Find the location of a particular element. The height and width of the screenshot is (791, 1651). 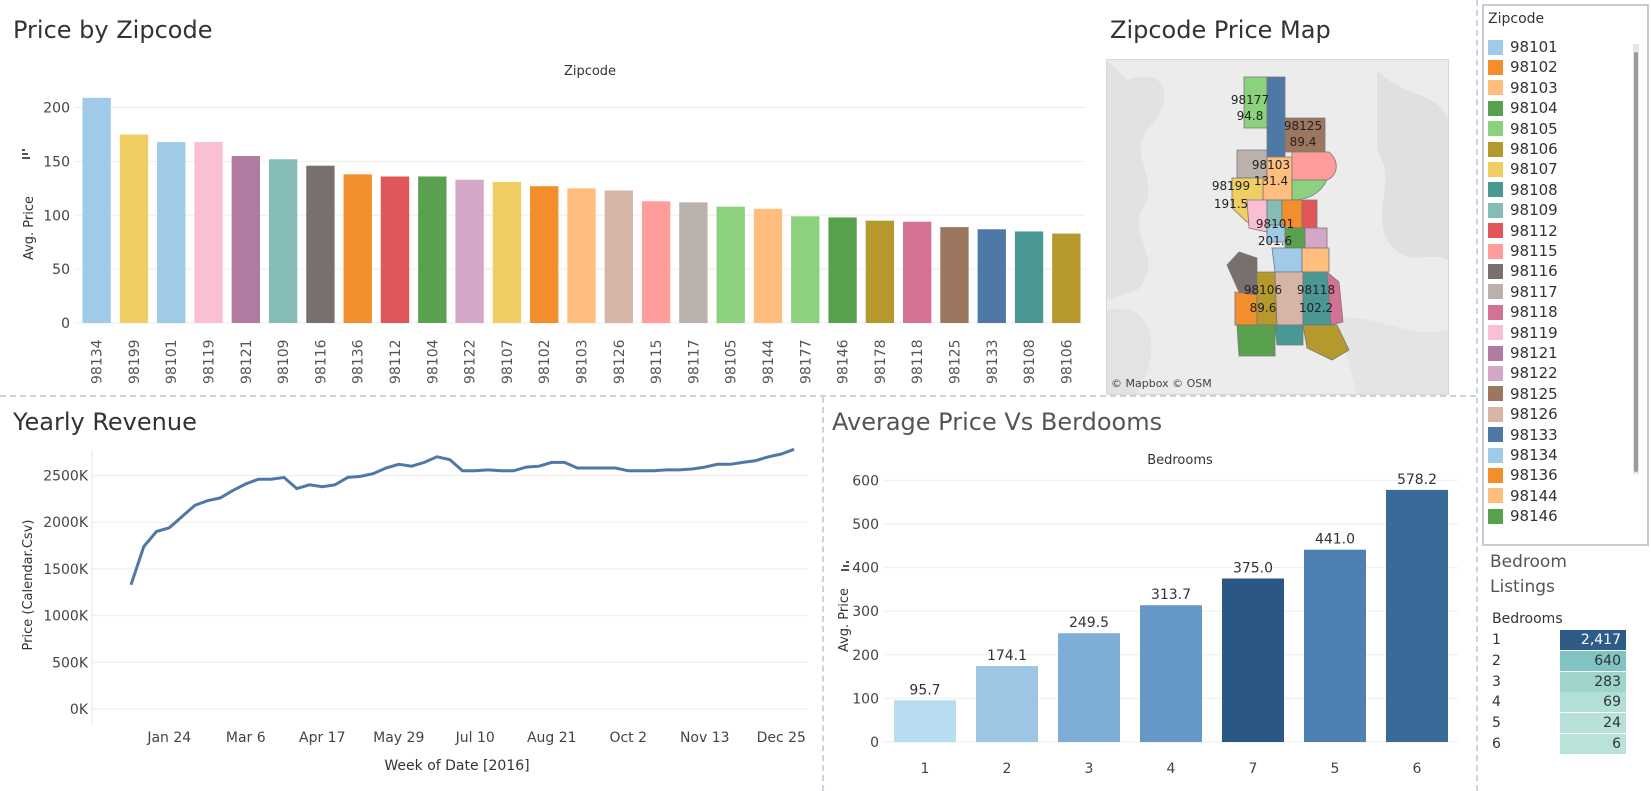

legend-item: 98102 is located at coordinates (1523, 67).